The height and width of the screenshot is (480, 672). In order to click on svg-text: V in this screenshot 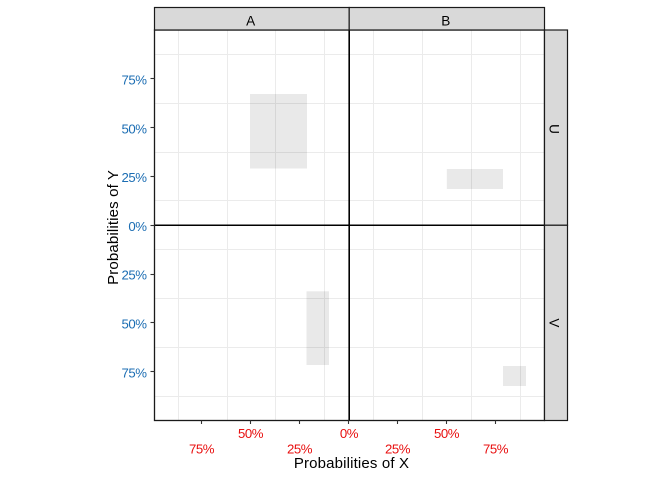, I will do `click(553, 322)`.